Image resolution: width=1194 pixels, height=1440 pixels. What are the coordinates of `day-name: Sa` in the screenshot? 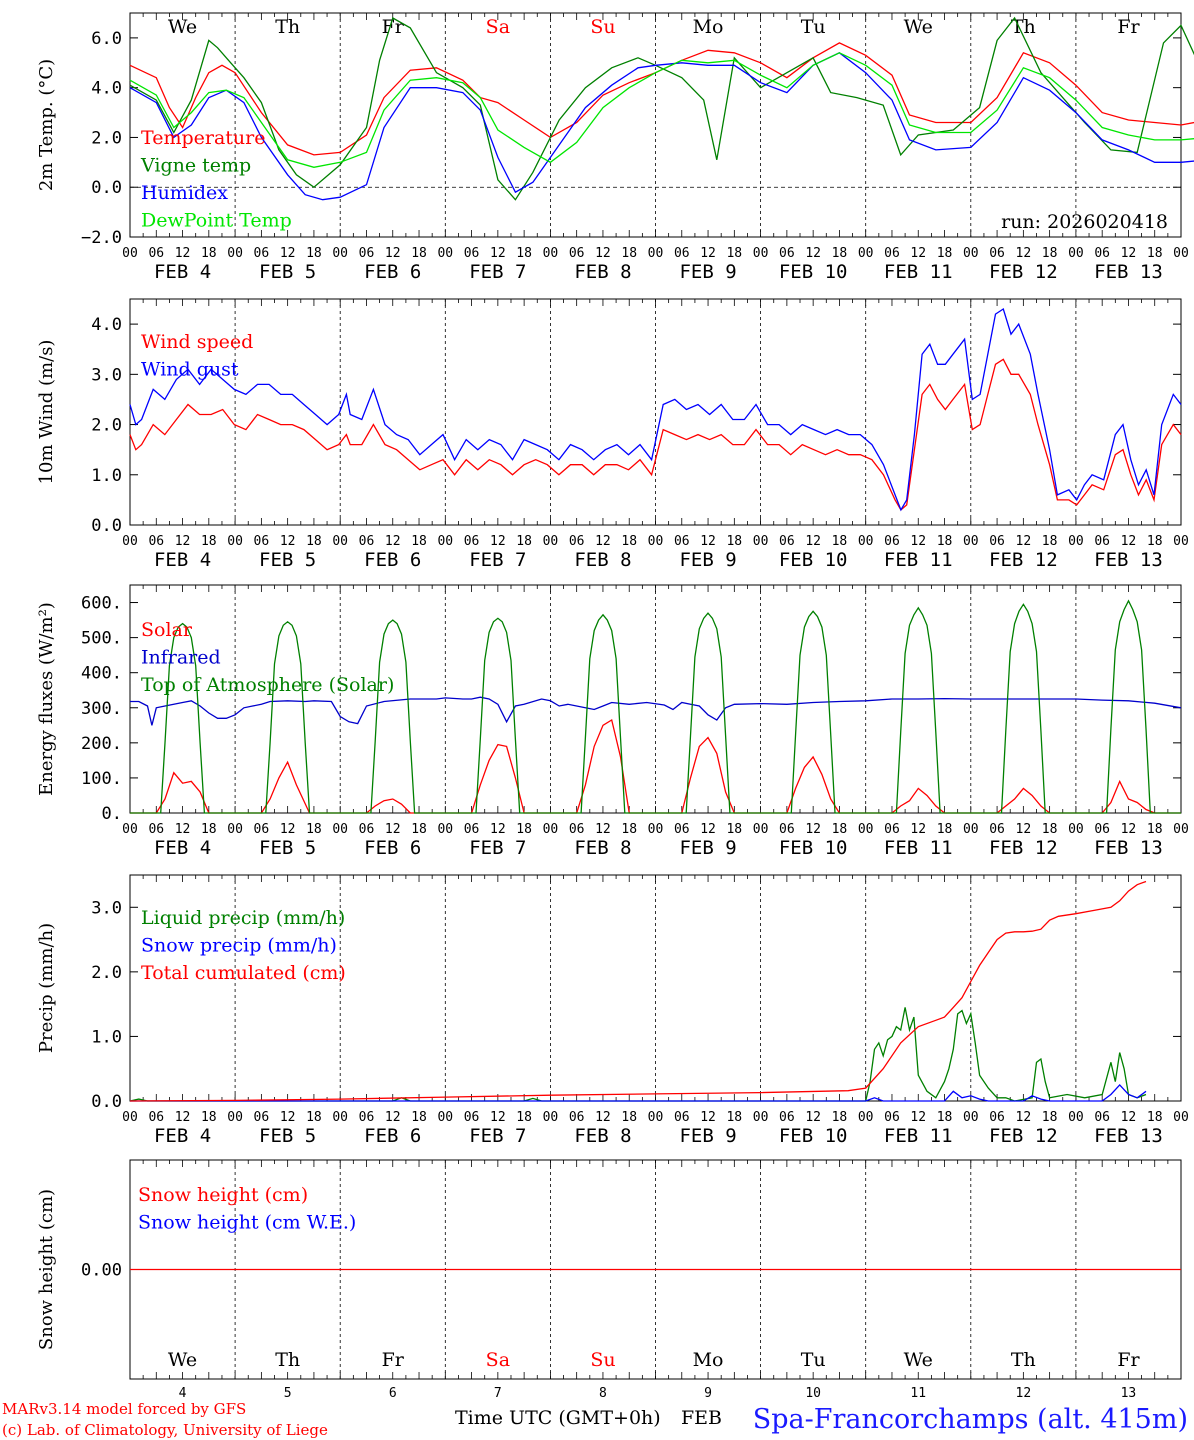 It's located at (498, 1360).